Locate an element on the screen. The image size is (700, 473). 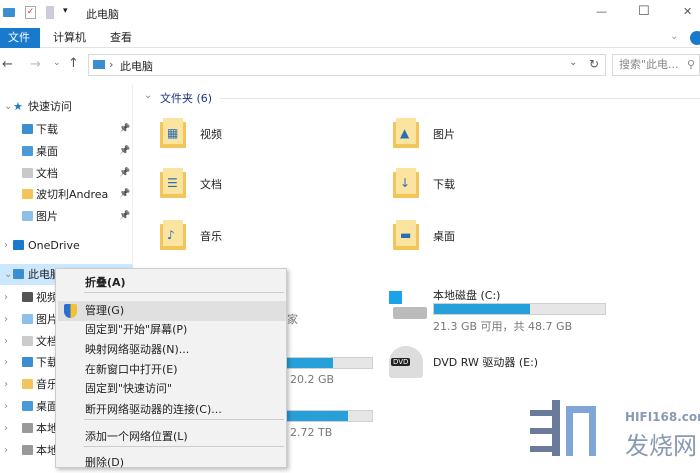
address-bar: › 此电脑 ⌄ ↻ is located at coordinates (347, 65).